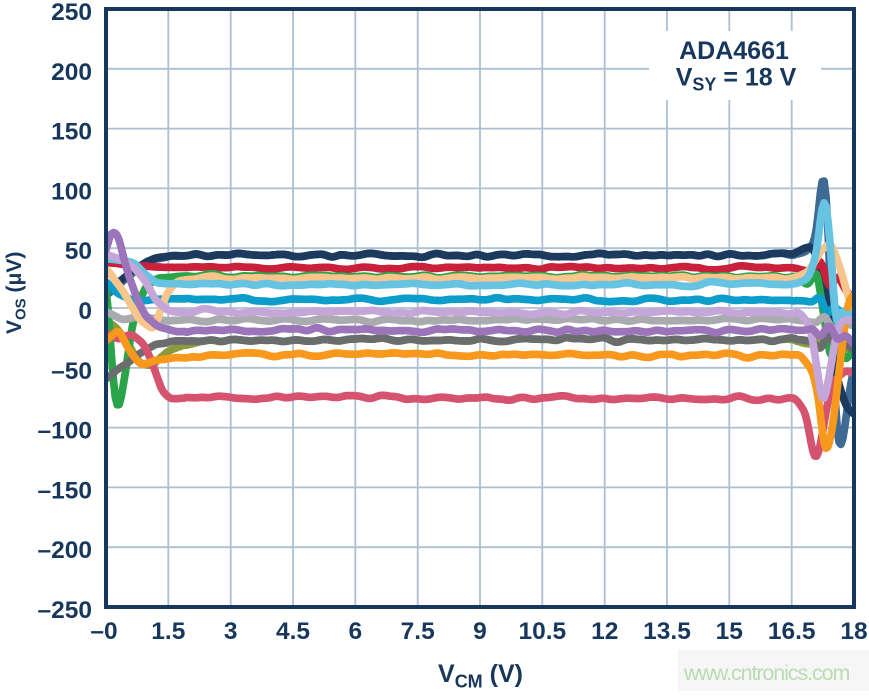 This screenshot has height=696, width=869. I want to click on svg-text: 4.5, so click(293, 631).